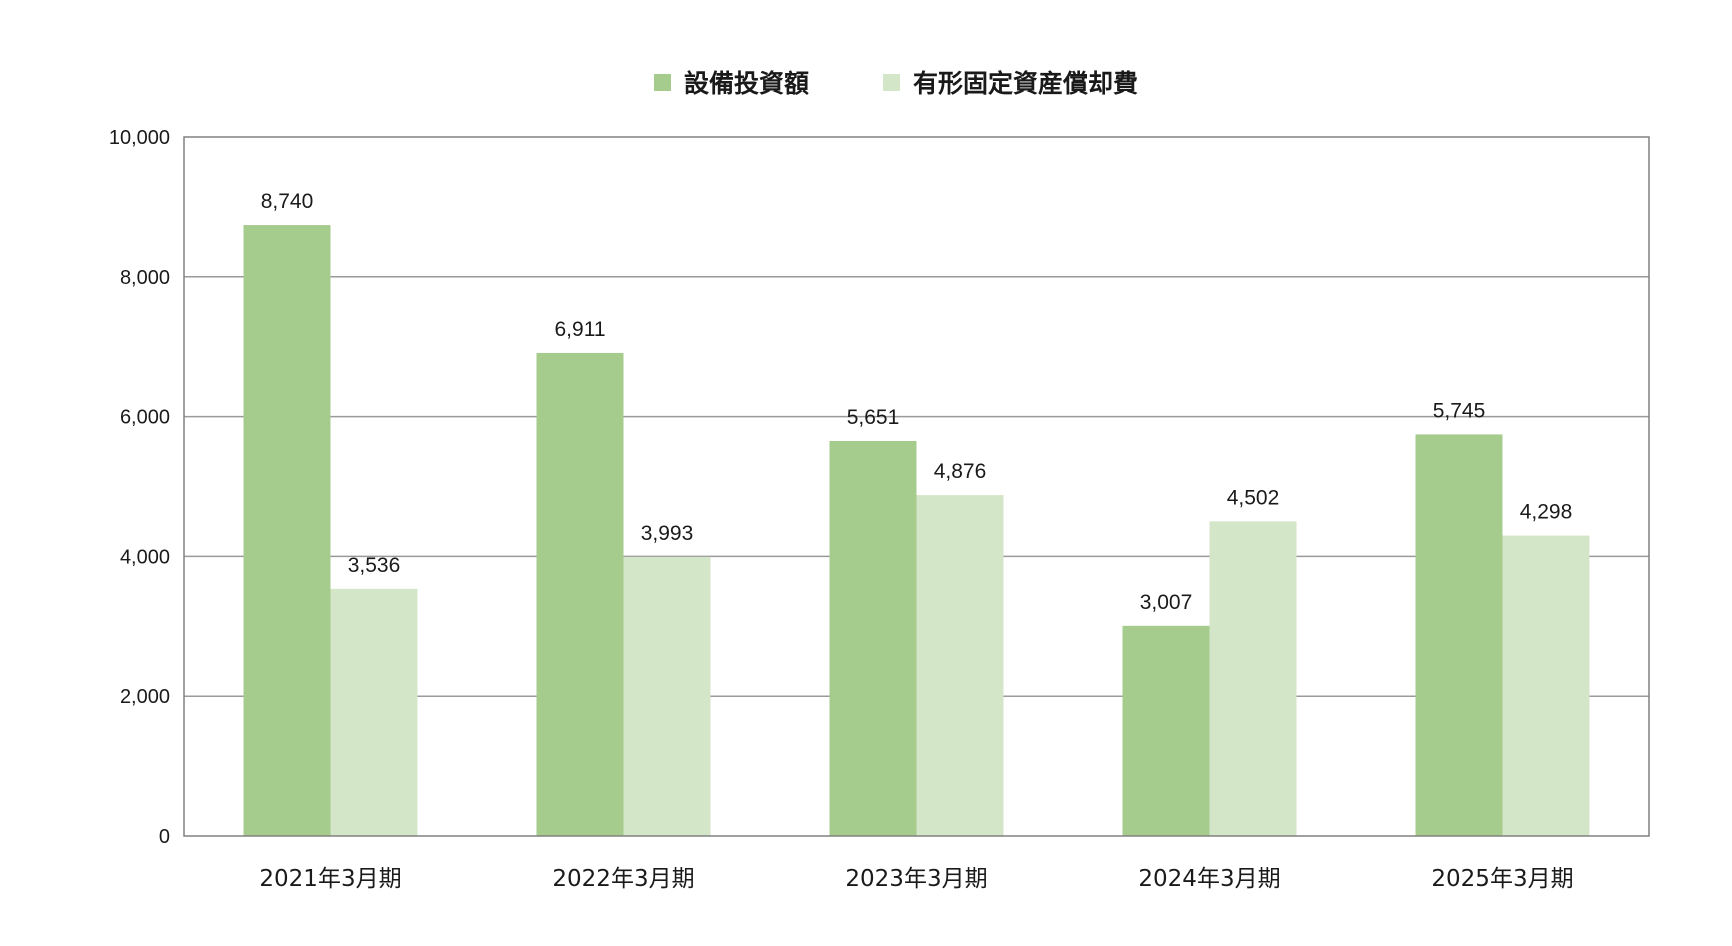 The image size is (1732, 946). I want to click on data-label: 6,911, so click(580, 329).